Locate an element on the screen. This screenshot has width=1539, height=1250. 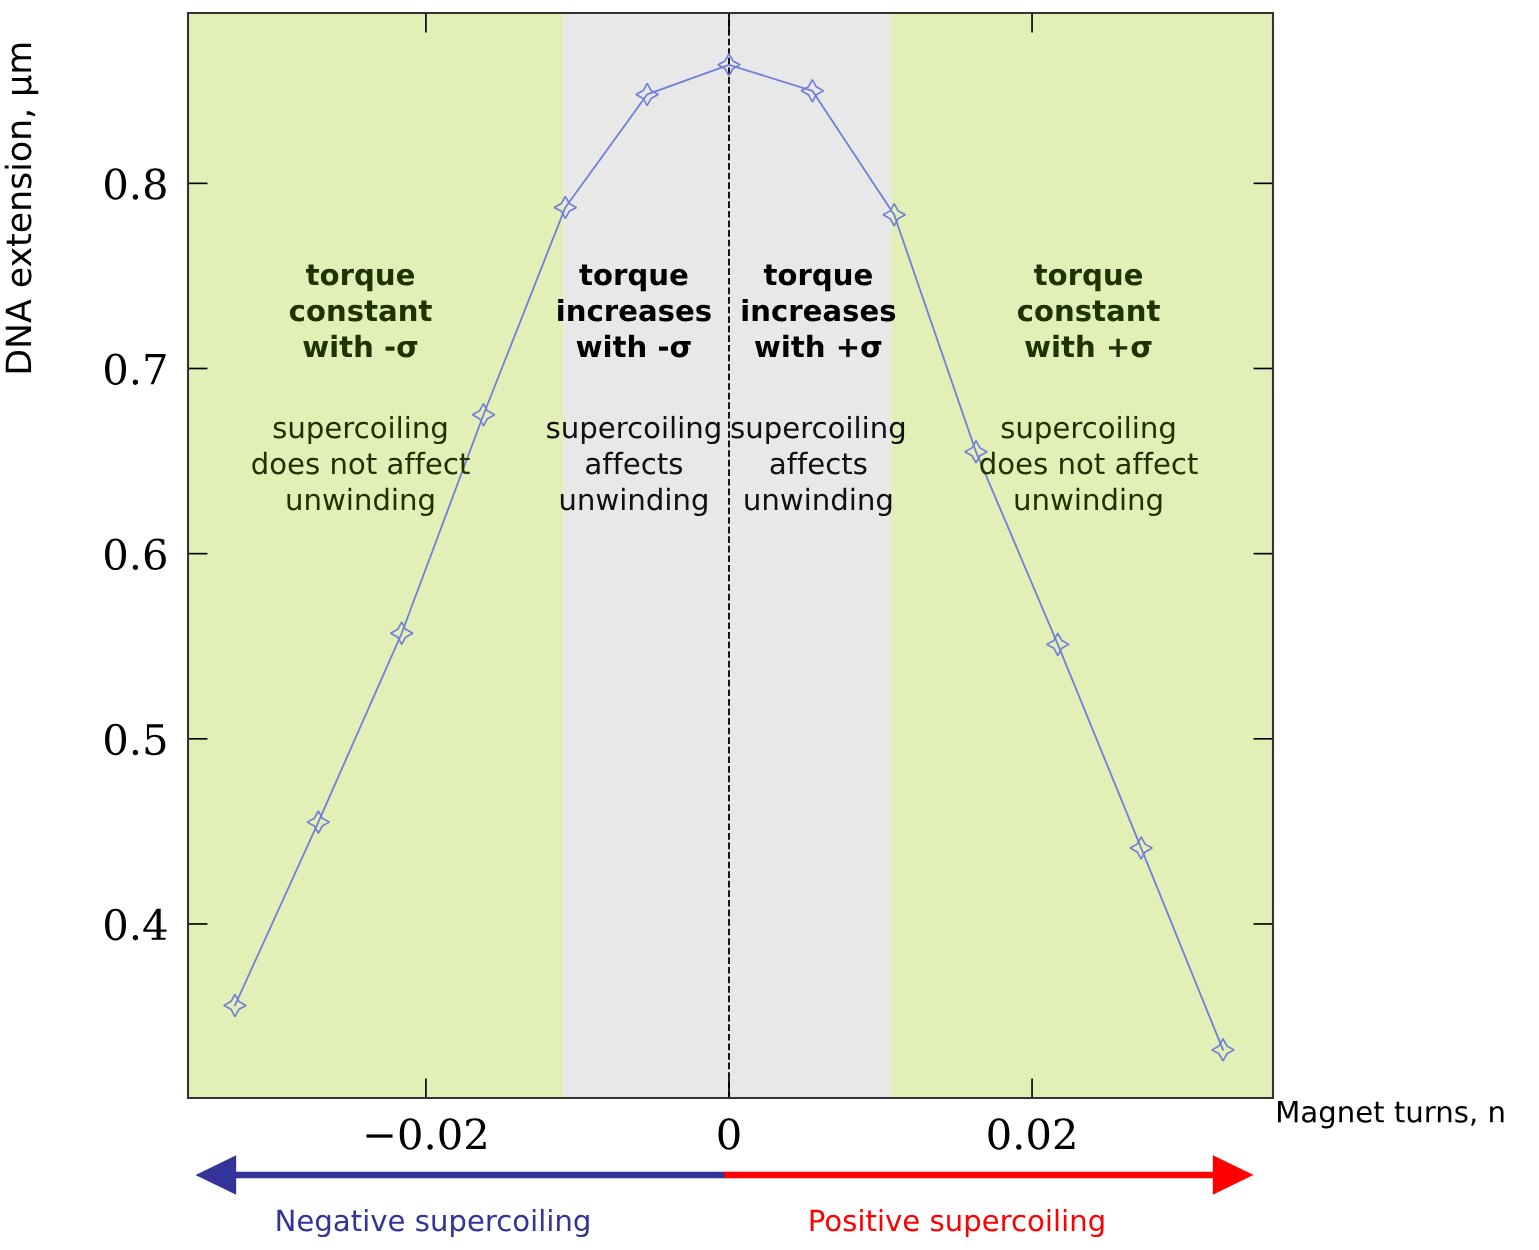
text: Positive supercoiling is located at coordinates (957, 1223).